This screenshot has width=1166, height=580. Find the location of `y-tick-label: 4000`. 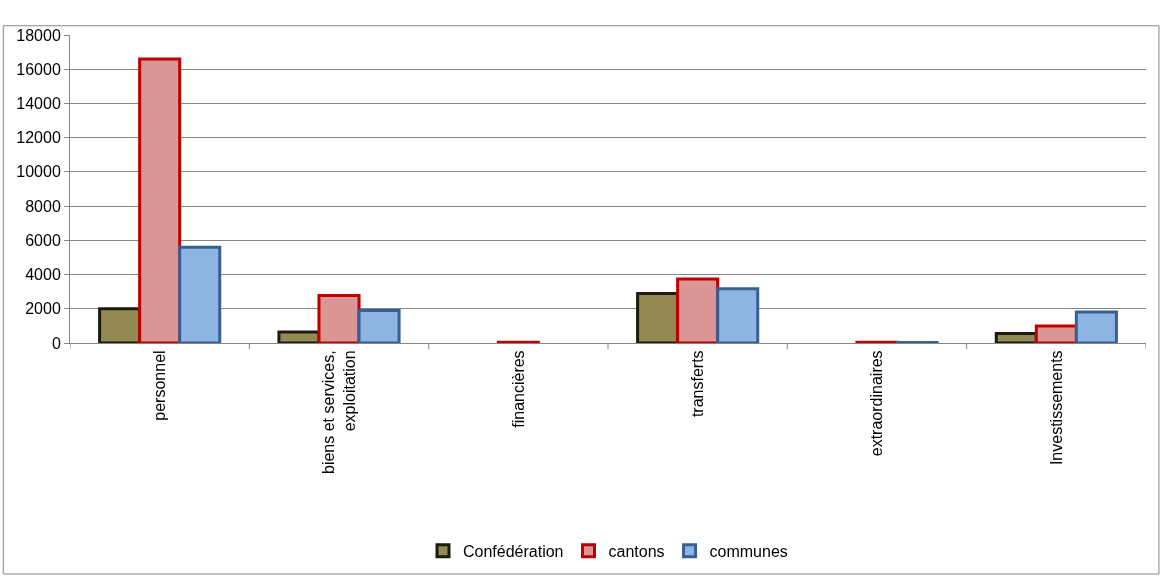

y-tick-label: 4000 is located at coordinates (43, 275).